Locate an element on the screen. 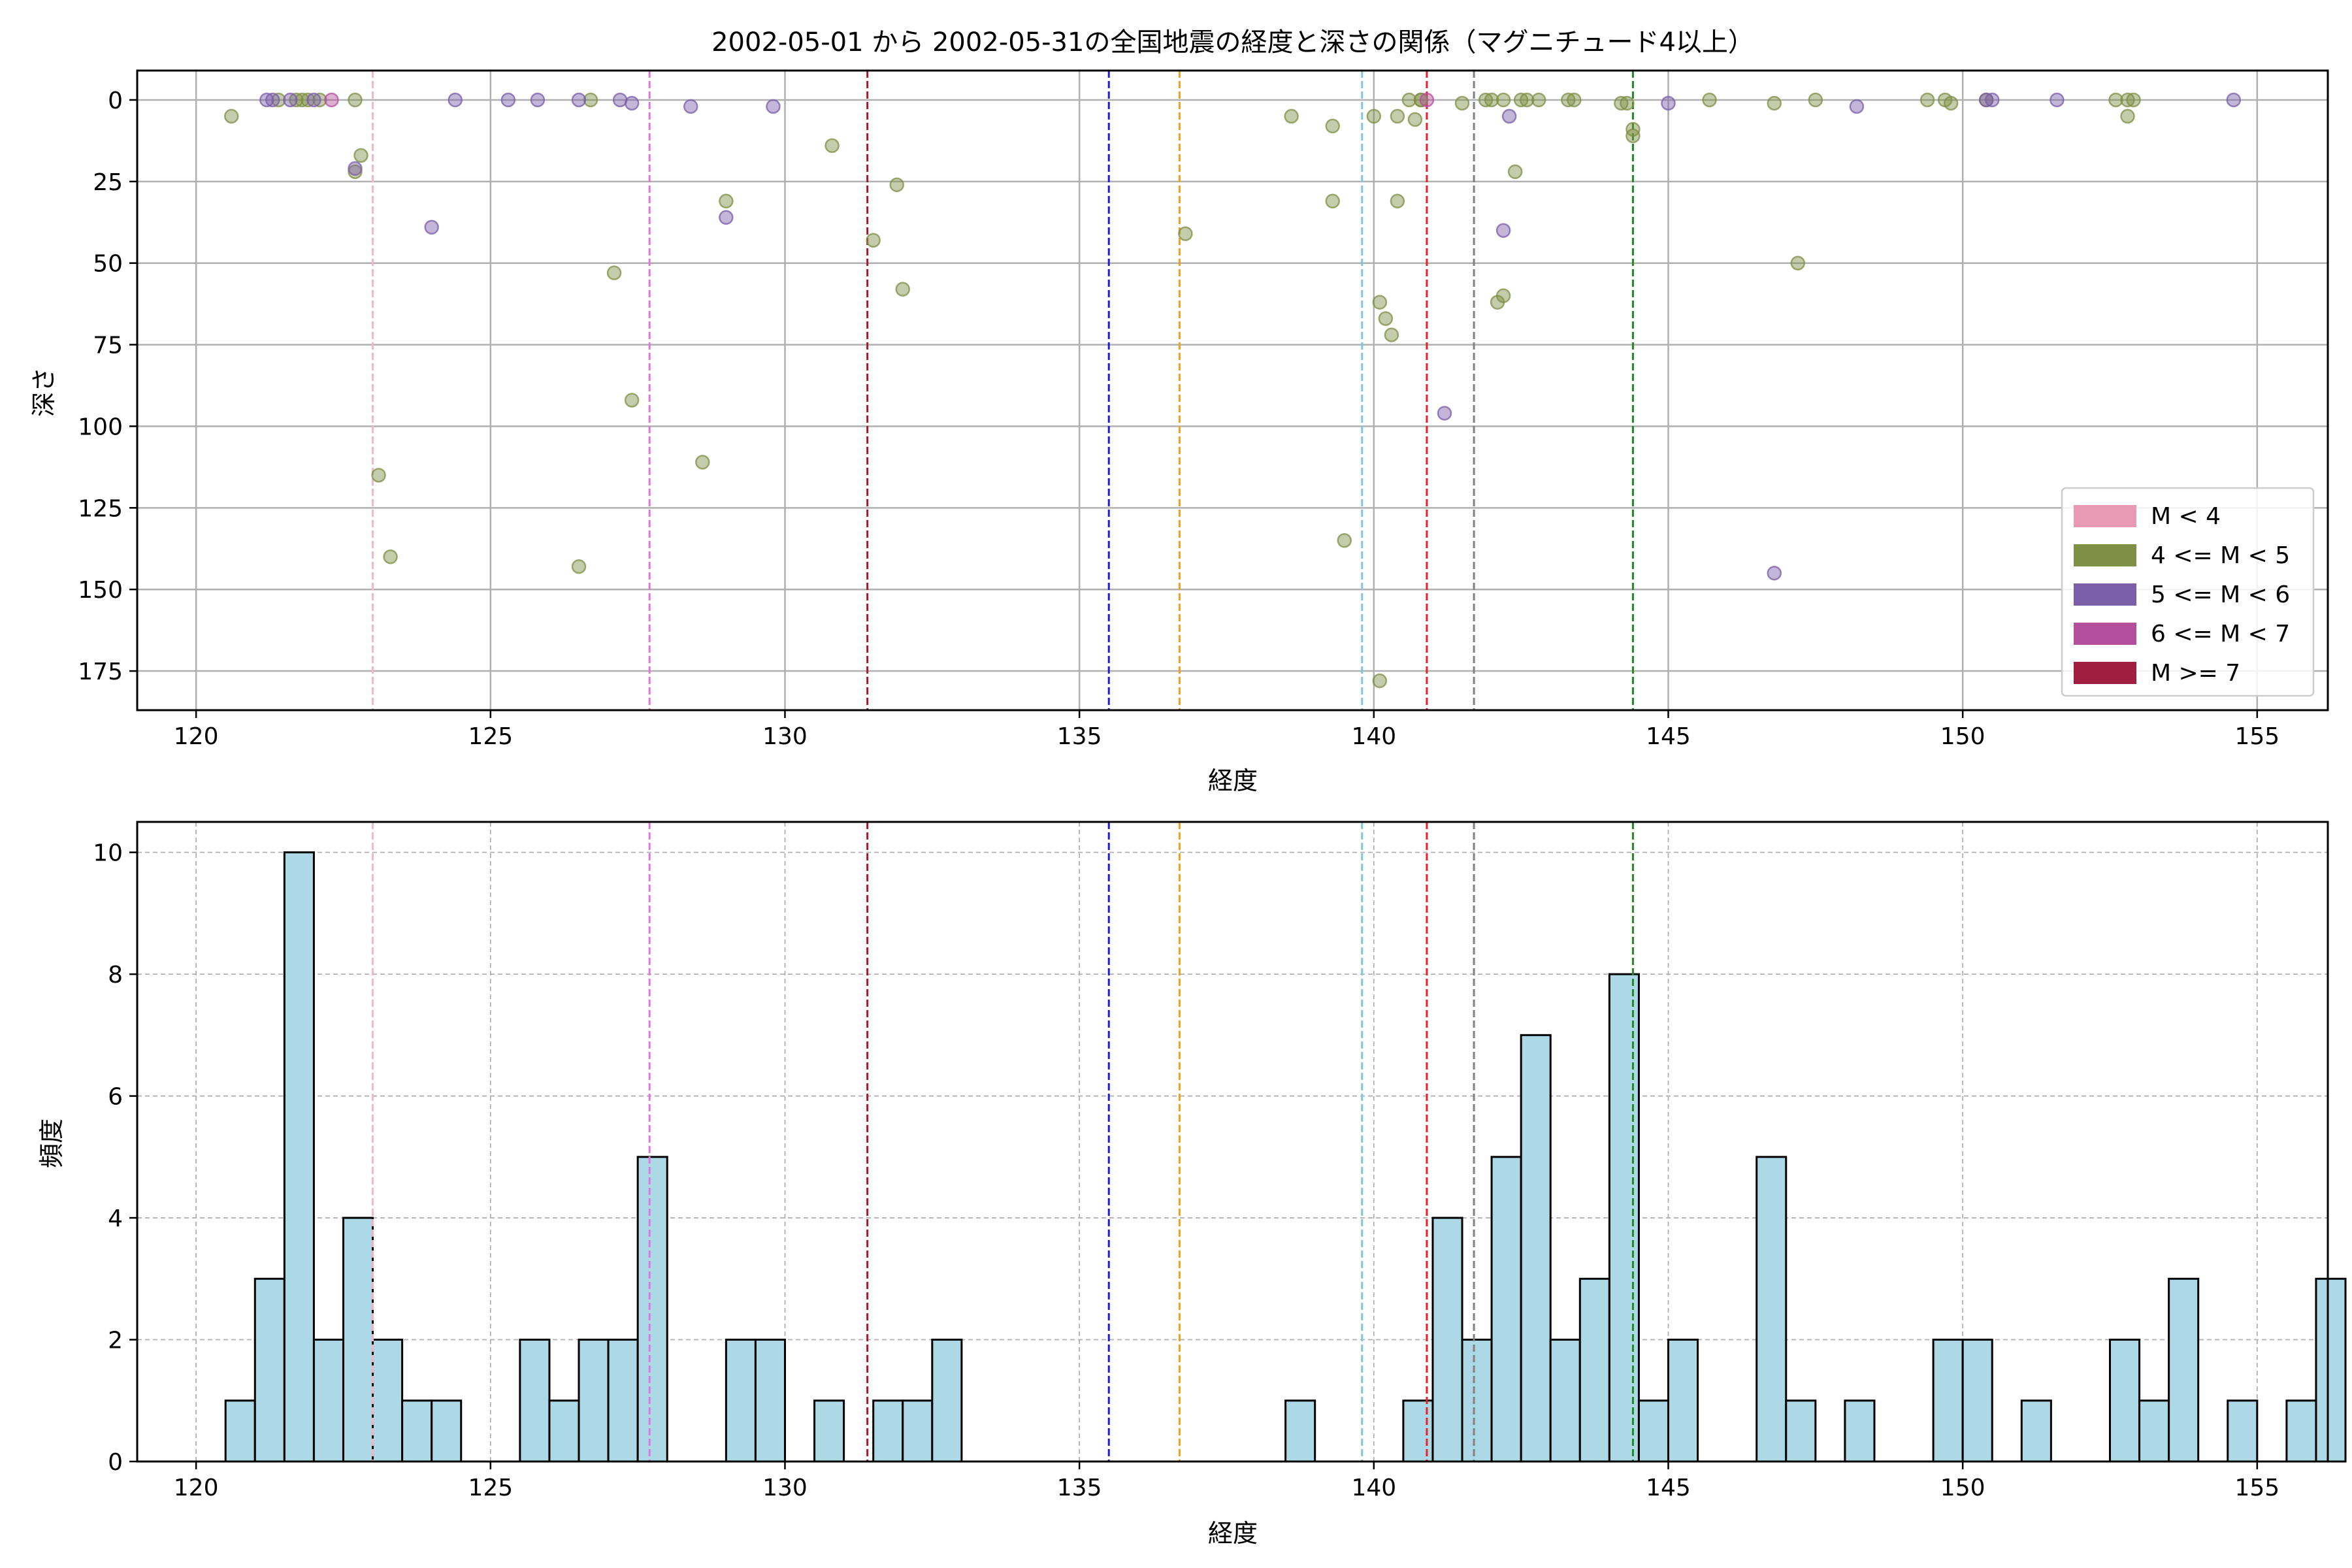 Image resolution: width=2352 pixels, height=1568 pixels. histogram-x-tick-label: 155 is located at coordinates (2256, 1488).